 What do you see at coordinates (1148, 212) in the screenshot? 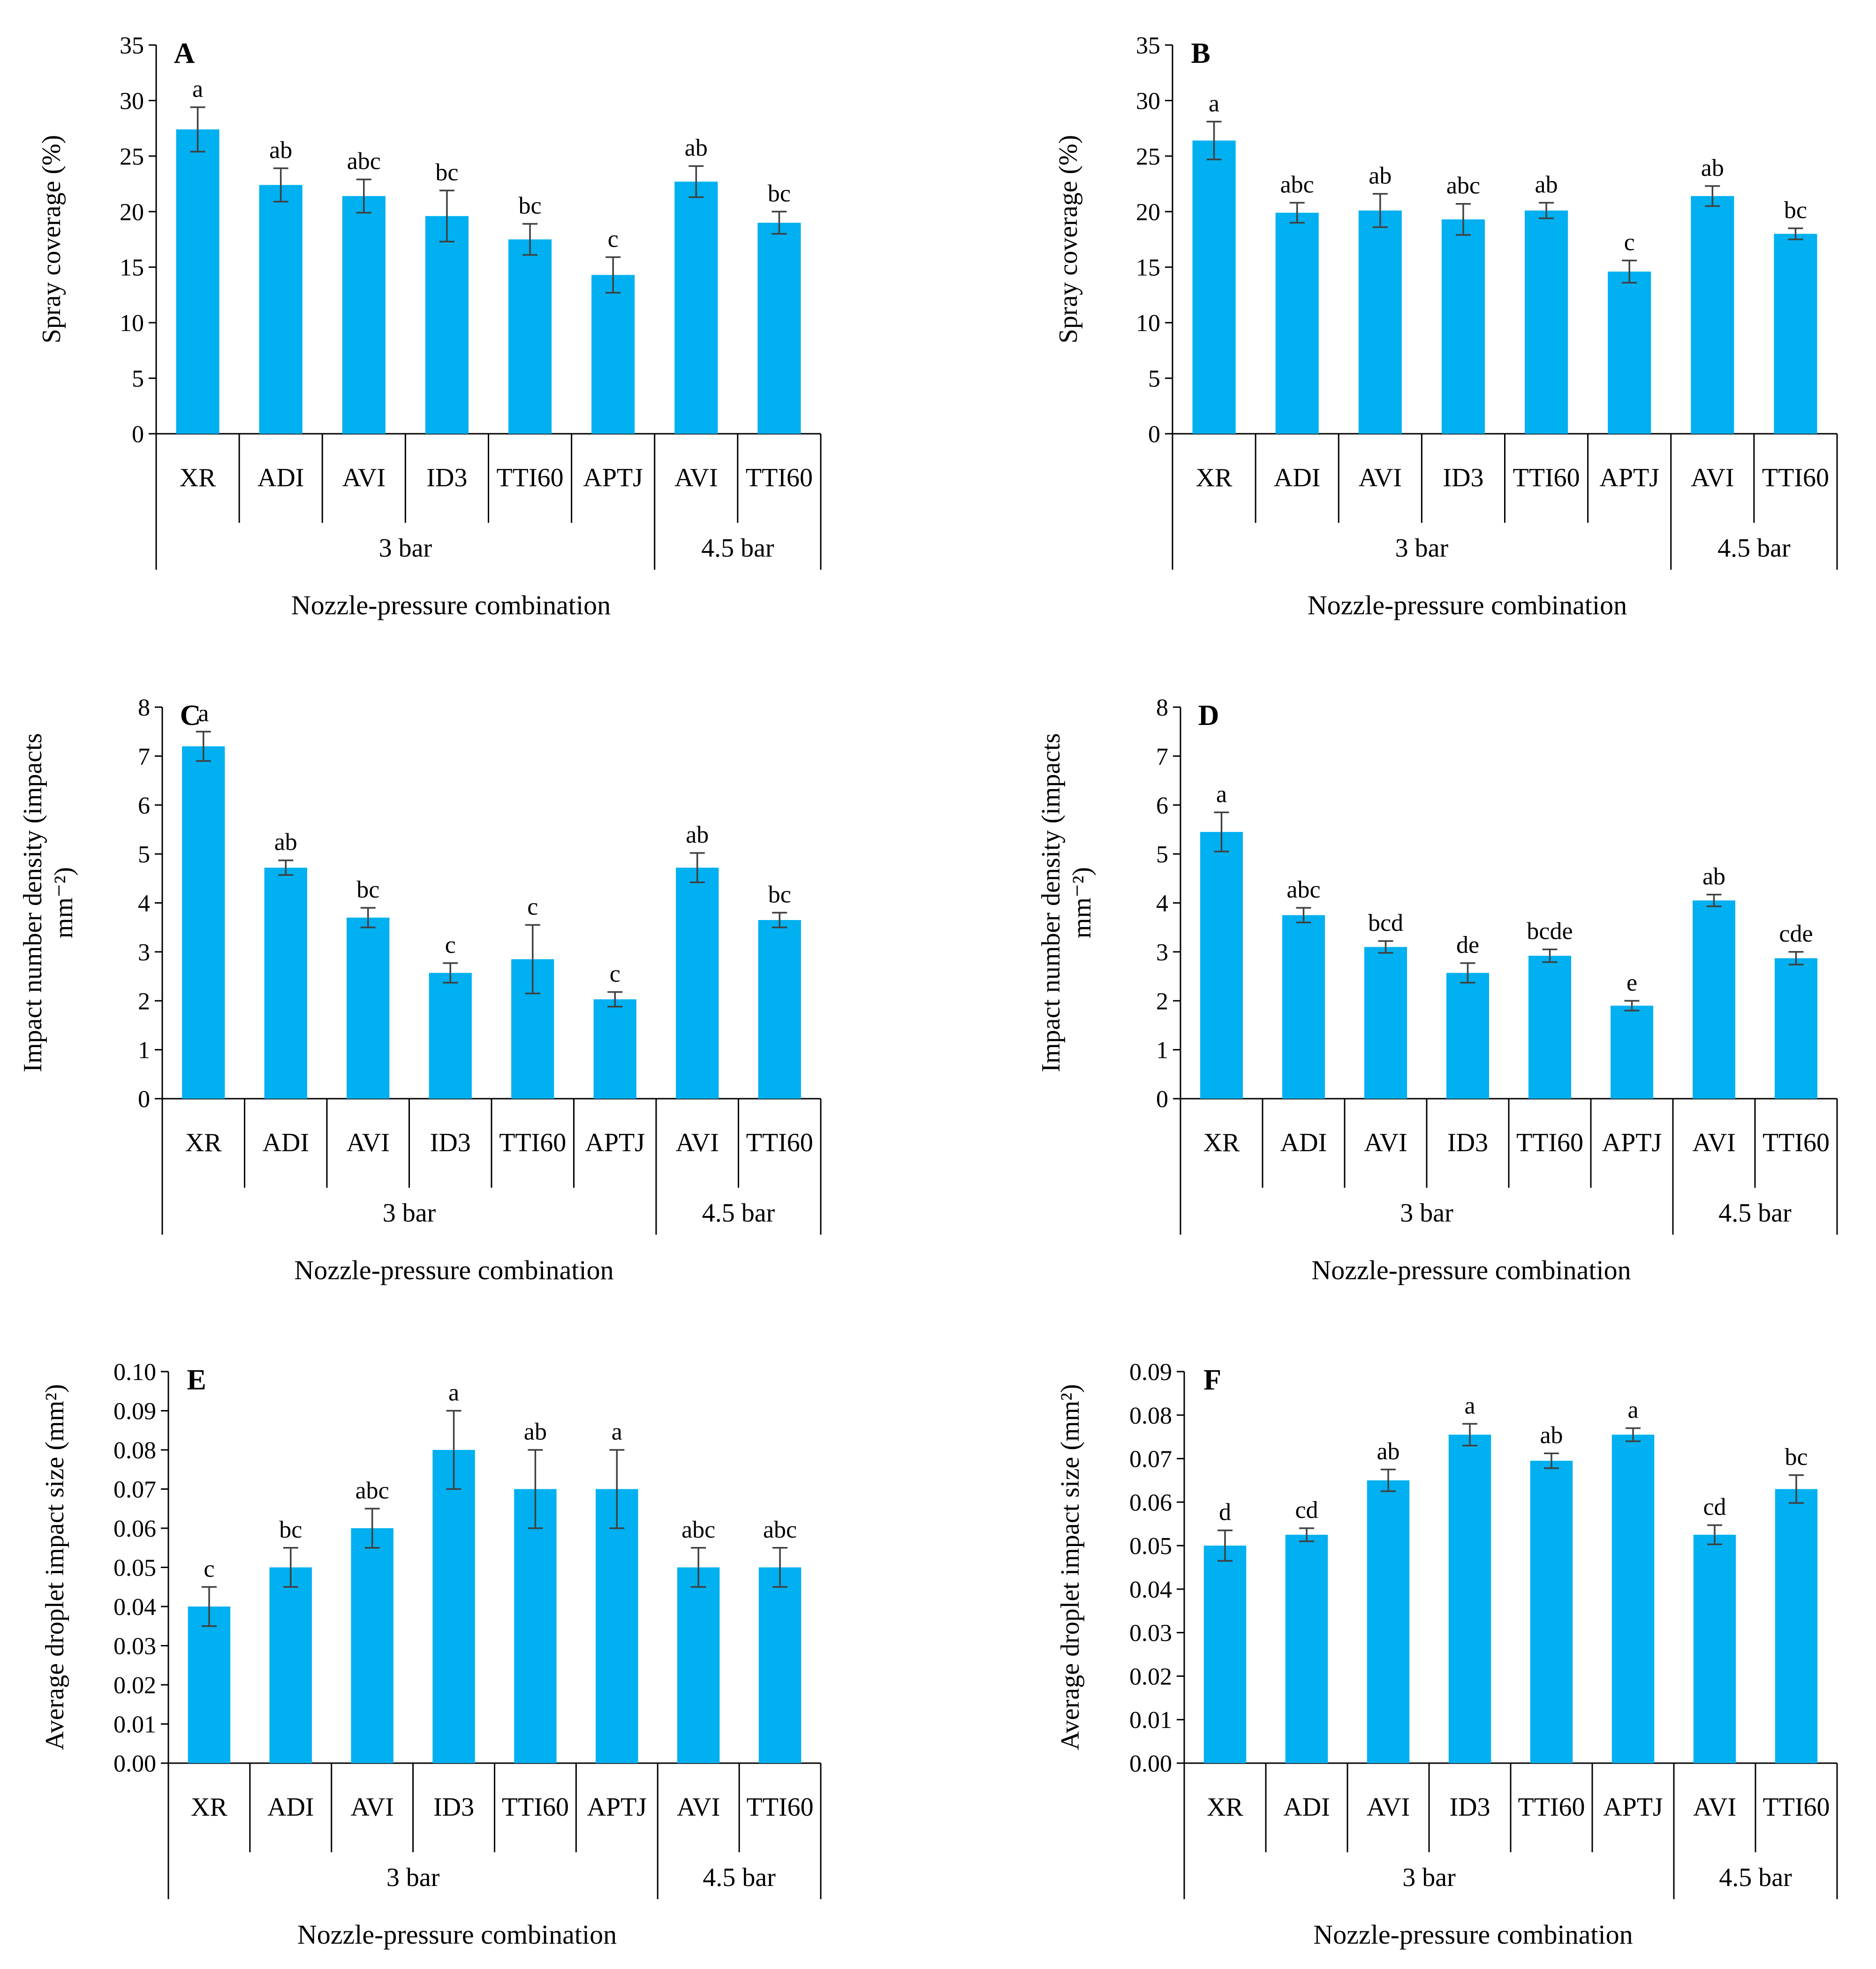
I see `y-tick-label: 20` at bounding box center [1148, 212].